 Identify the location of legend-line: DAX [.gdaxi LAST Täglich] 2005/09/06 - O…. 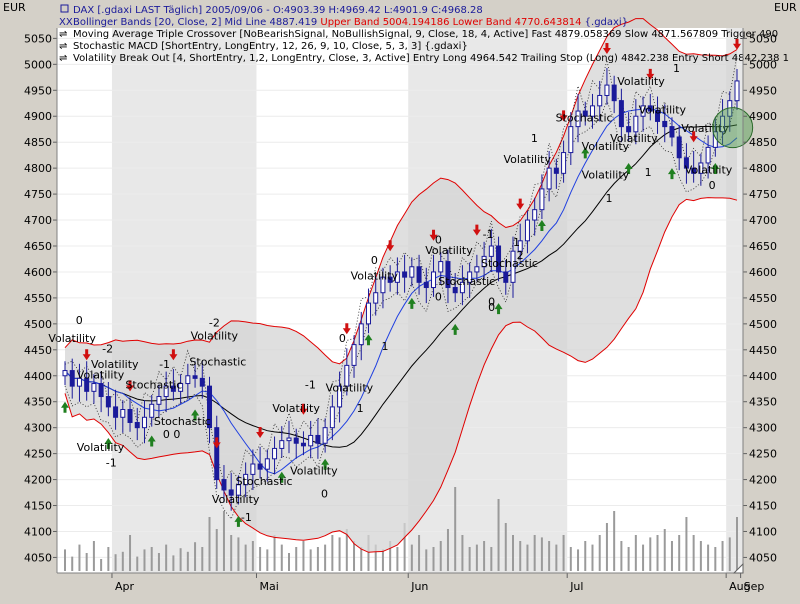
(278, 10).